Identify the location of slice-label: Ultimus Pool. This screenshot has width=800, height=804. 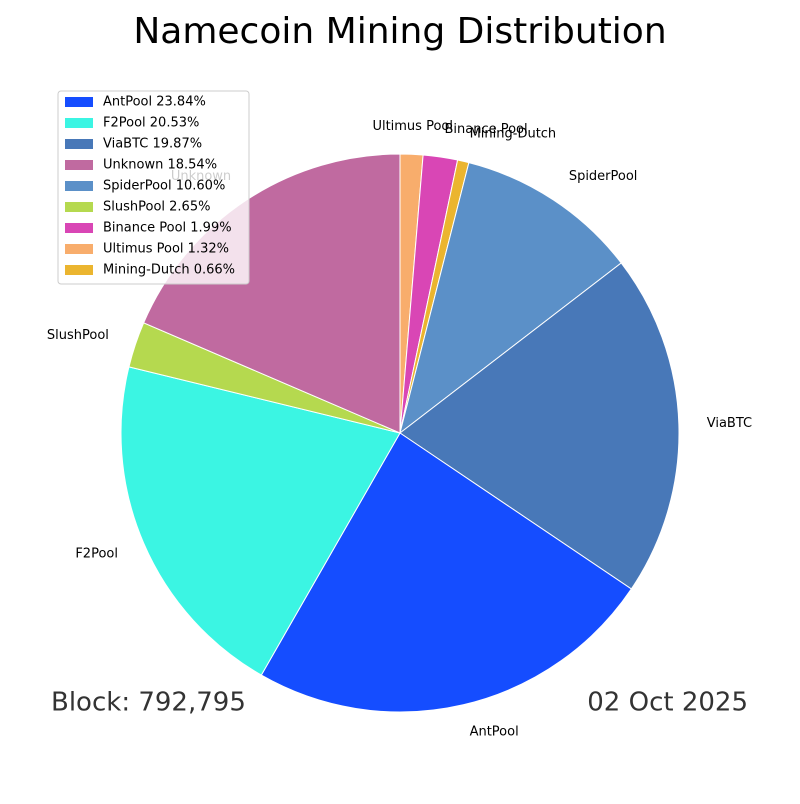
(412, 126).